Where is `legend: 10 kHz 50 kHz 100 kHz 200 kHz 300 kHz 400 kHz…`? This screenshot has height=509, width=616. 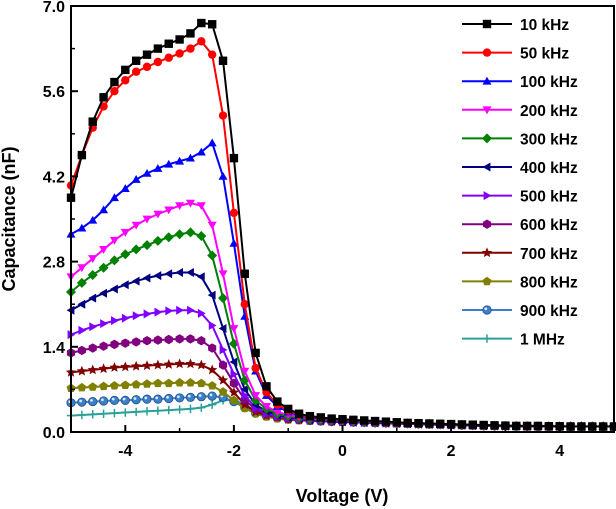
legend: 10 kHz 50 kHz 100 kHz 200 kHz 300 kHz 400 kHz… is located at coordinates (520, 183).